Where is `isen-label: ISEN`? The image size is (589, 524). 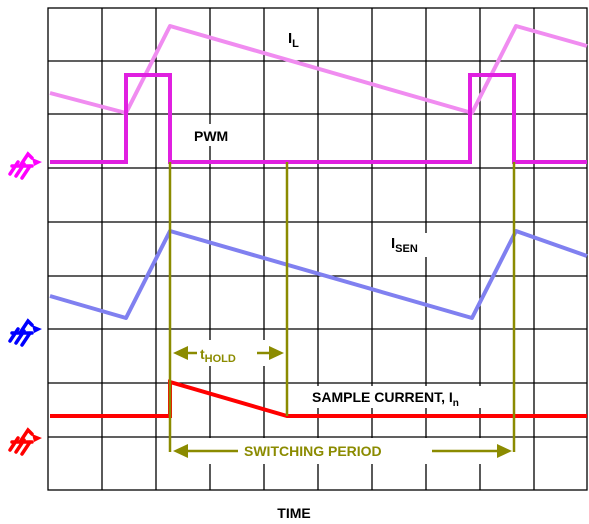
isen-label: ISEN is located at coordinates (404, 245).